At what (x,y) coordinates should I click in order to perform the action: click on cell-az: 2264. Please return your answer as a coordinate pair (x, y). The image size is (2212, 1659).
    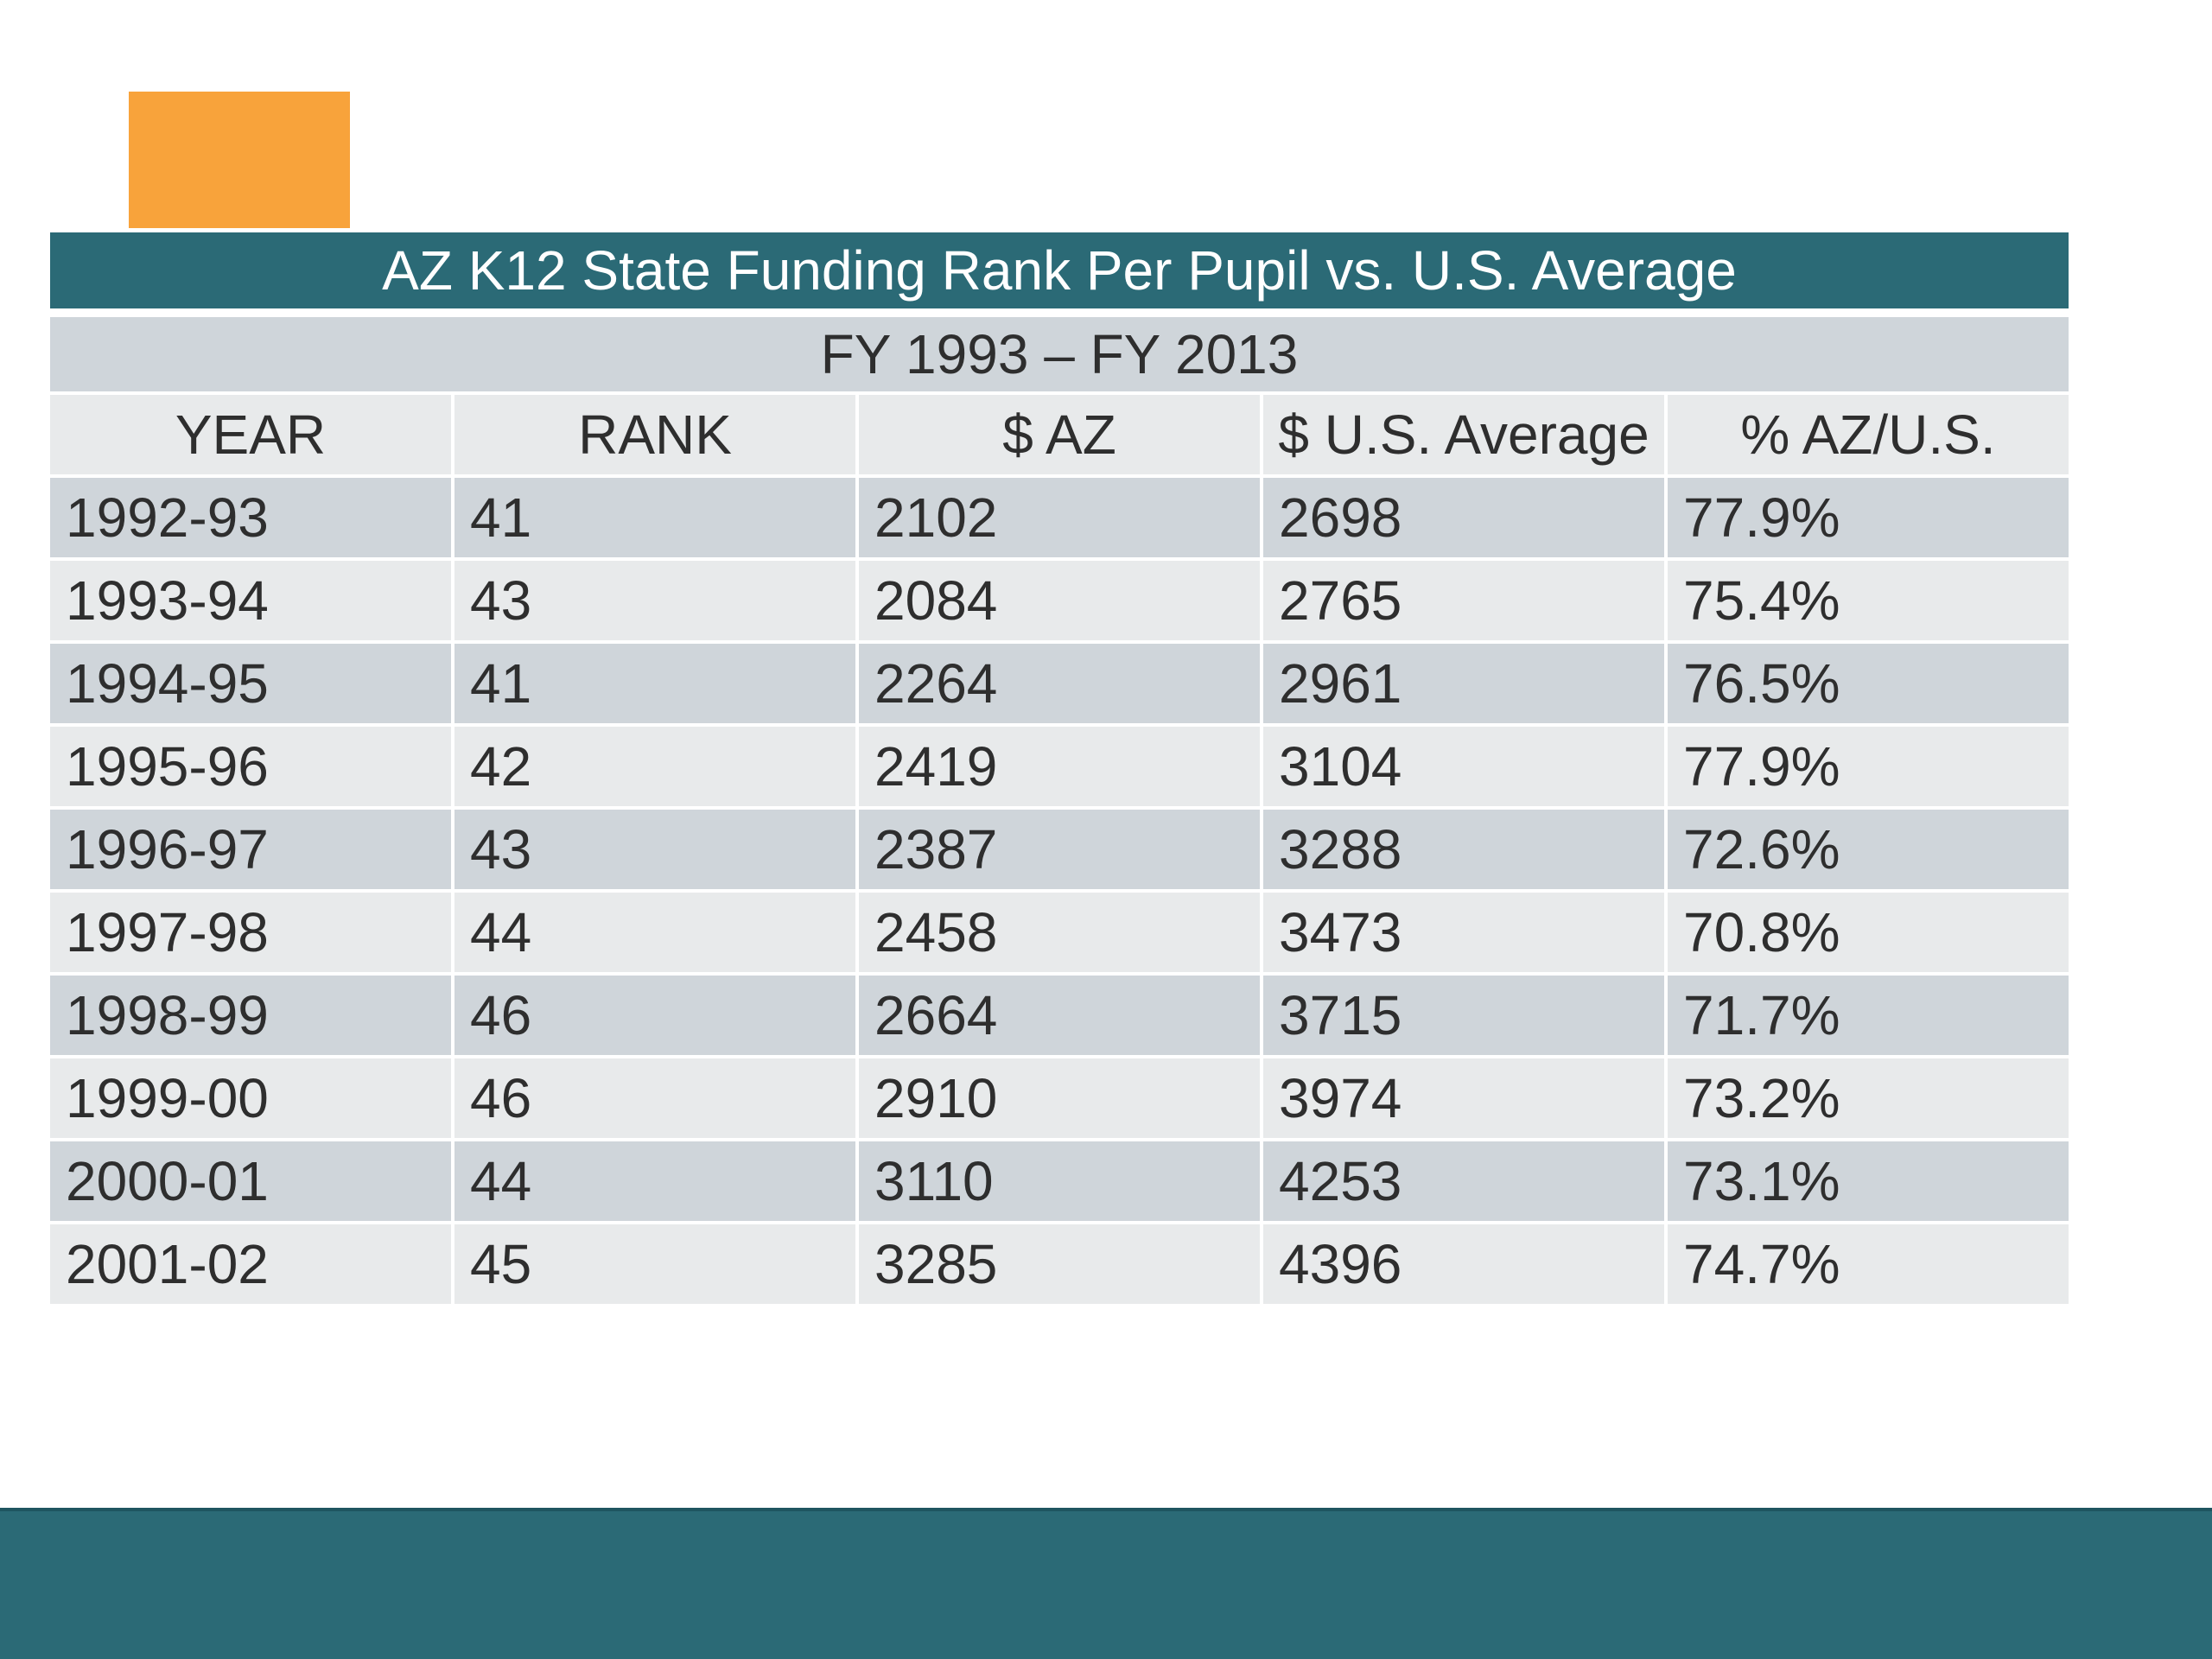
    Looking at the image, I should click on (1059, 683).